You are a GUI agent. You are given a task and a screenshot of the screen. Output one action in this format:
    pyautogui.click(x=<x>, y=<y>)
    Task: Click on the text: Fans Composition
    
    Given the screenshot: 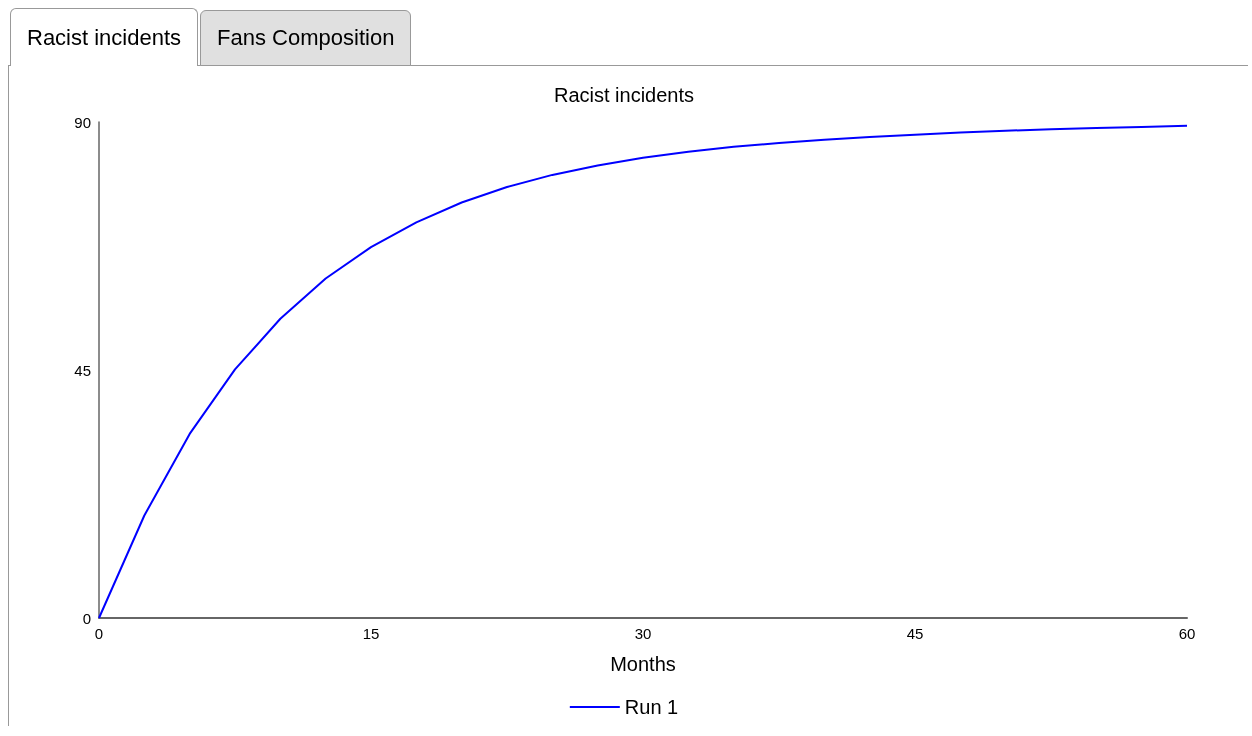 What is the action you would take?
    pyautogui.click(x=306, y=38)
    